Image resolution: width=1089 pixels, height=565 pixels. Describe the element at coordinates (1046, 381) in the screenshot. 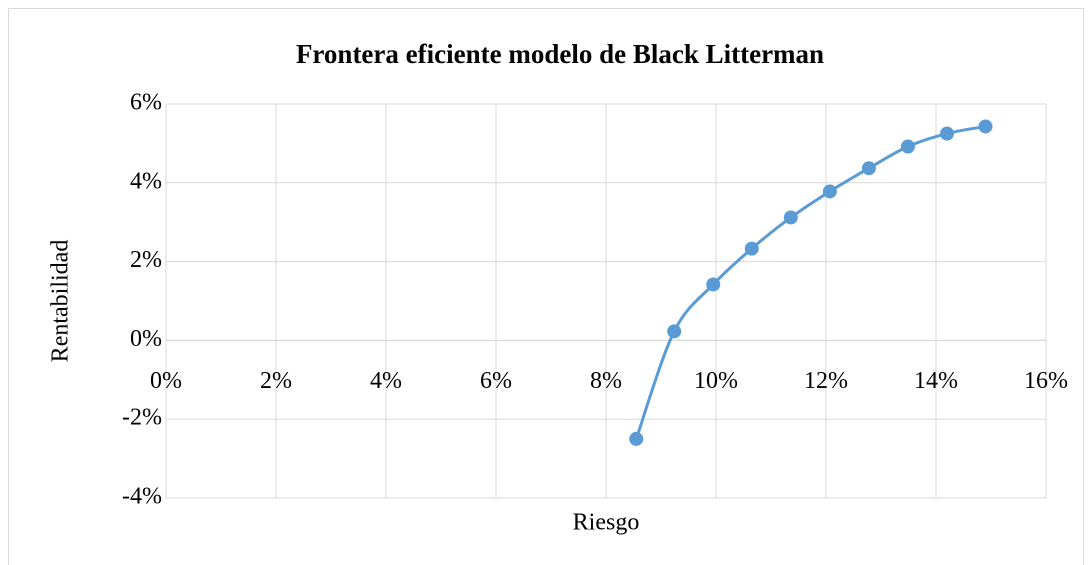

I see `x-tick-label: 16%` at that location.